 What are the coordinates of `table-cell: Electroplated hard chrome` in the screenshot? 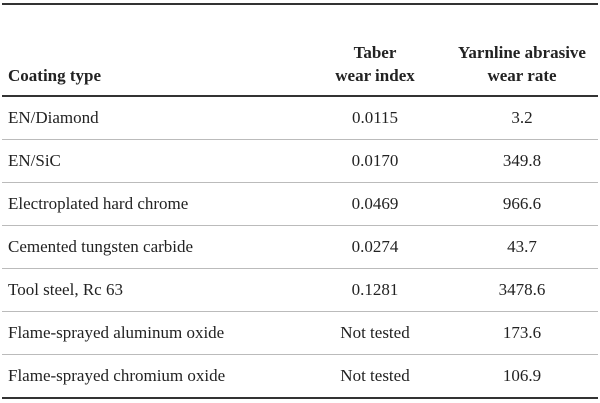 It's located at (153, 204).